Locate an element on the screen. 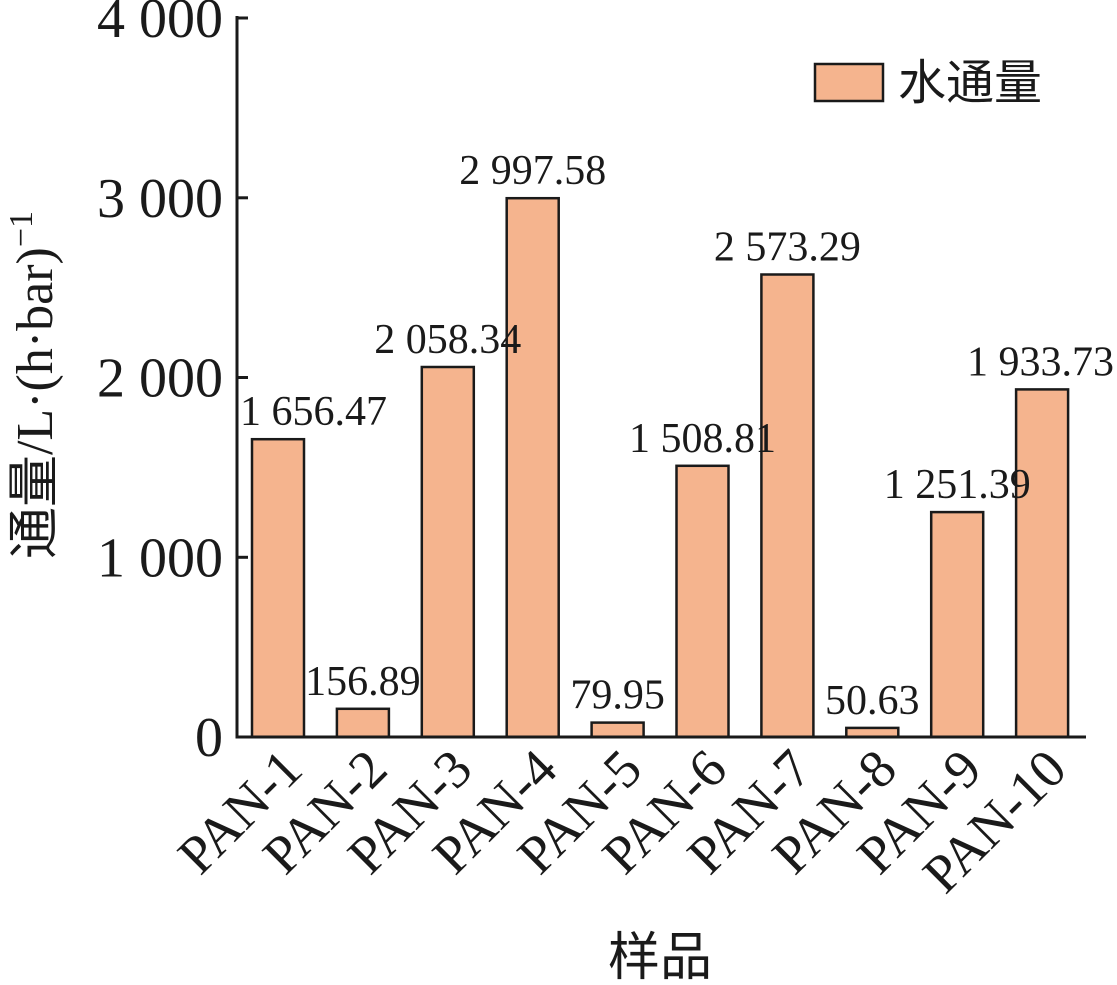 The image size is (1117, 985). y-axis-title-main: 通量/L·(h·bar) is located at coordinates (35, 403).